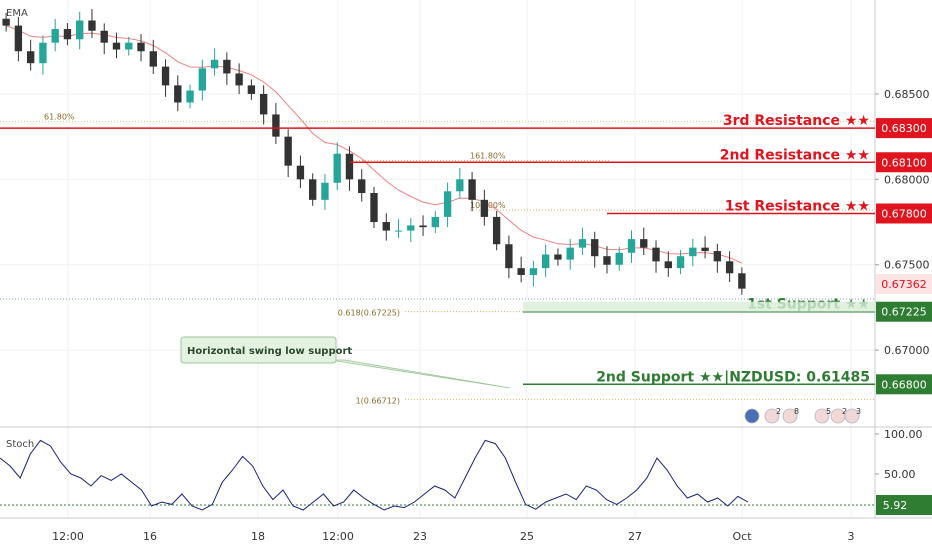  Describe the element at coordinates (420, 536) in the screenshot. I see `time-axis-label: 23` at that location.